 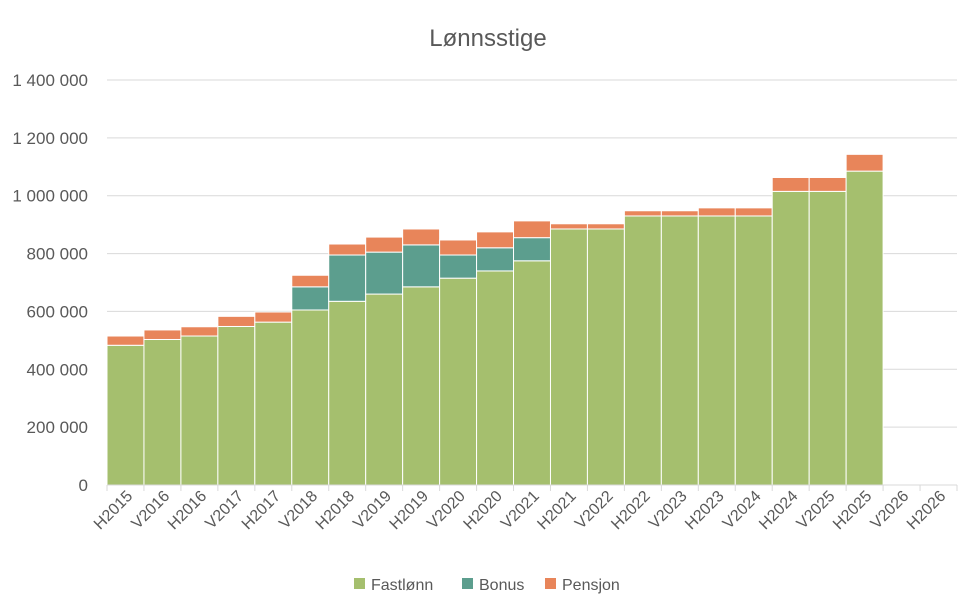 What do you see at coordinates (57, 427) in the screenshot?
I see `y-tick-label: 200 000` at bounding box center [57, 427].